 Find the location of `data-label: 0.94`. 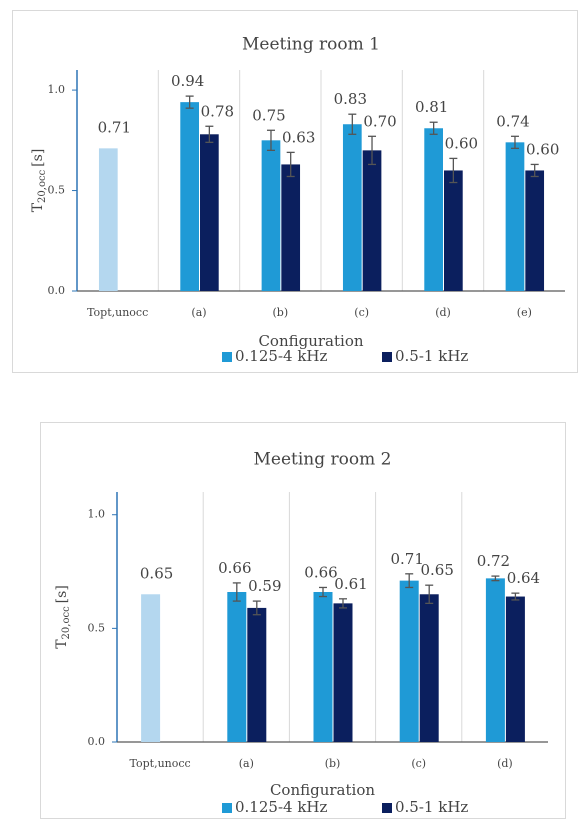

data-label: 0.94 is located at coordinates (187, 81).